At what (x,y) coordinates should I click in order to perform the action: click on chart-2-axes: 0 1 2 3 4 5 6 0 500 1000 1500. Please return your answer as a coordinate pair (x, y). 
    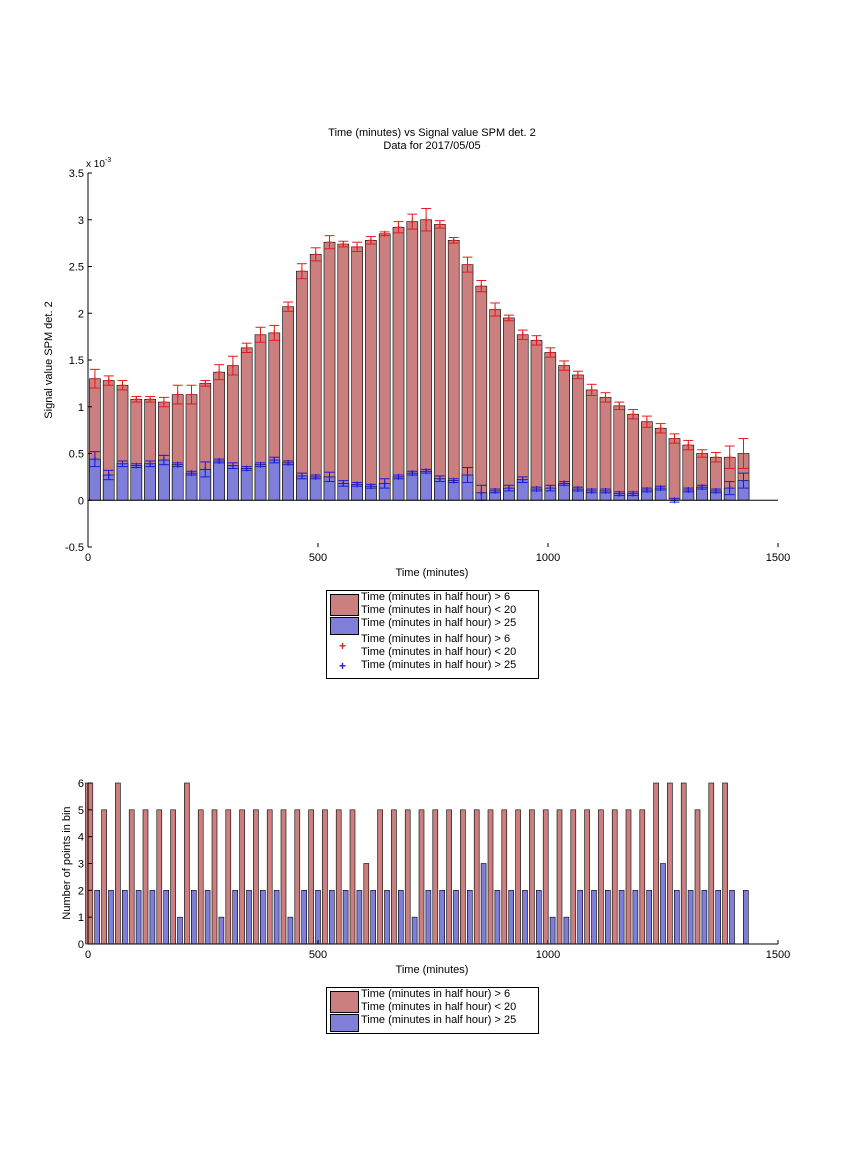
    Looking at the image, I should click on (434, 869).